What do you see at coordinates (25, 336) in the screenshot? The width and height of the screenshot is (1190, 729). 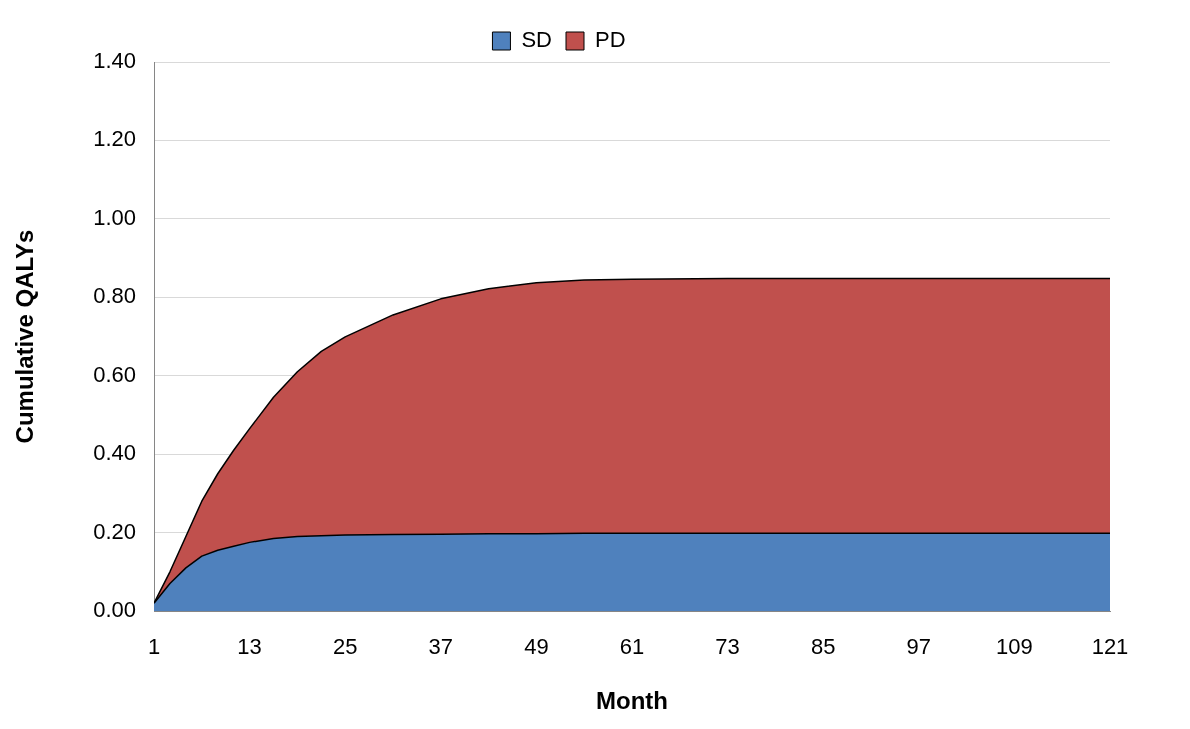 I see `y-axis-title: Cumulative QALYs` at bounding box center [25, 336].